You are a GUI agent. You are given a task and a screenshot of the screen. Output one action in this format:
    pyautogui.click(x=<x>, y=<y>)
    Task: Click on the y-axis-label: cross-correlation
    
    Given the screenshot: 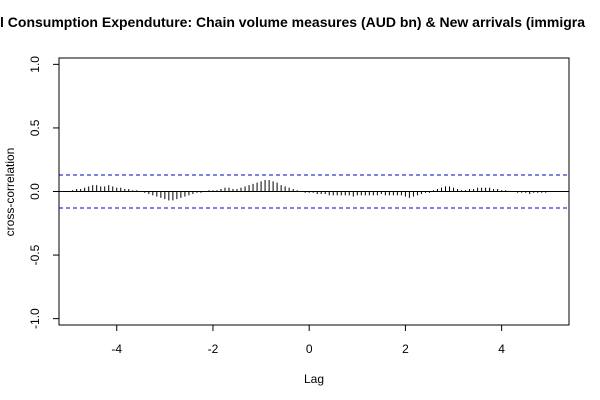 What is the action you would take?
    pyautogui.click(x=10, y=192)
    